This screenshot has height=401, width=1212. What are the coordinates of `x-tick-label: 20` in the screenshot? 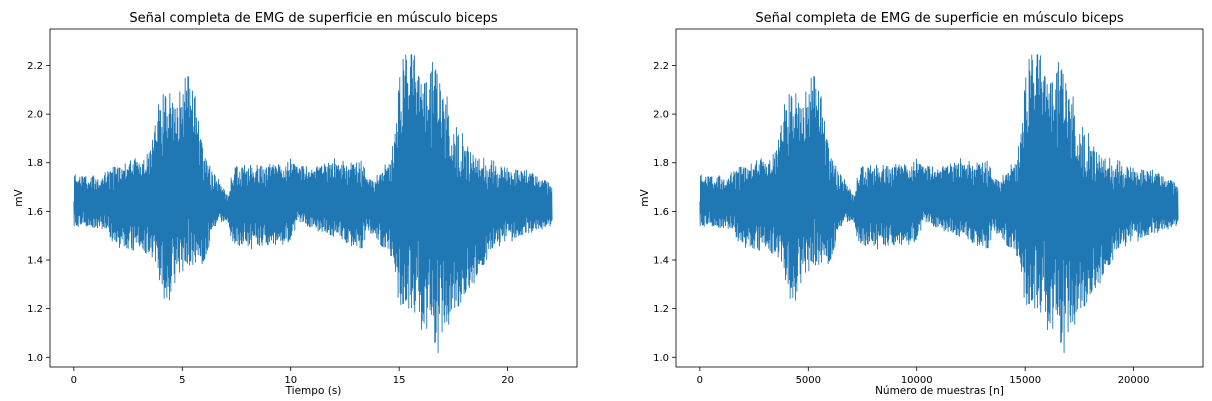 It's located at (507, 380).